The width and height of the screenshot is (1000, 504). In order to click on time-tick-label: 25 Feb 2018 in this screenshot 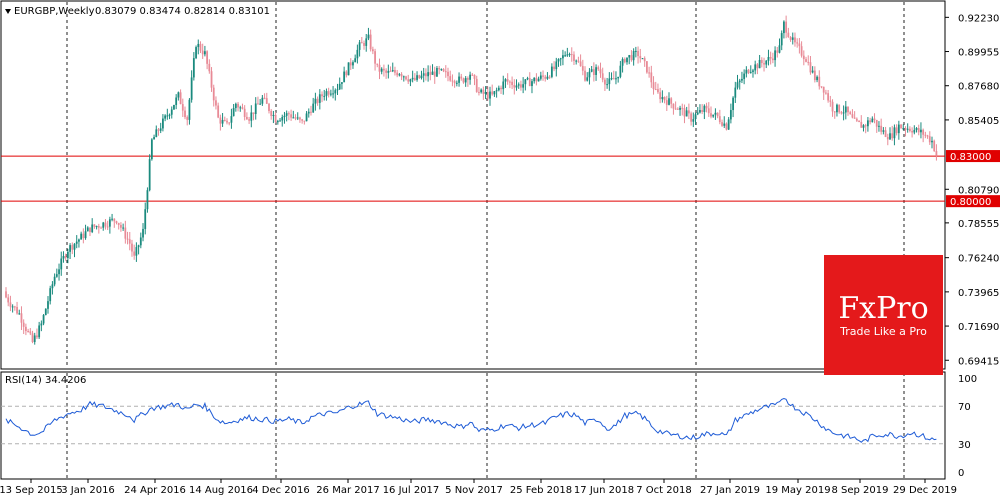, I will do `click(541, 490)`.